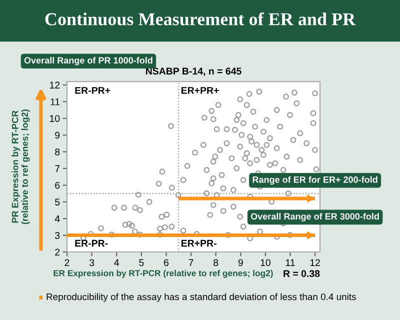 The width and height of the screenshot is (400, 320). I want to click on y-tick-label: 8, so click(57, 152).